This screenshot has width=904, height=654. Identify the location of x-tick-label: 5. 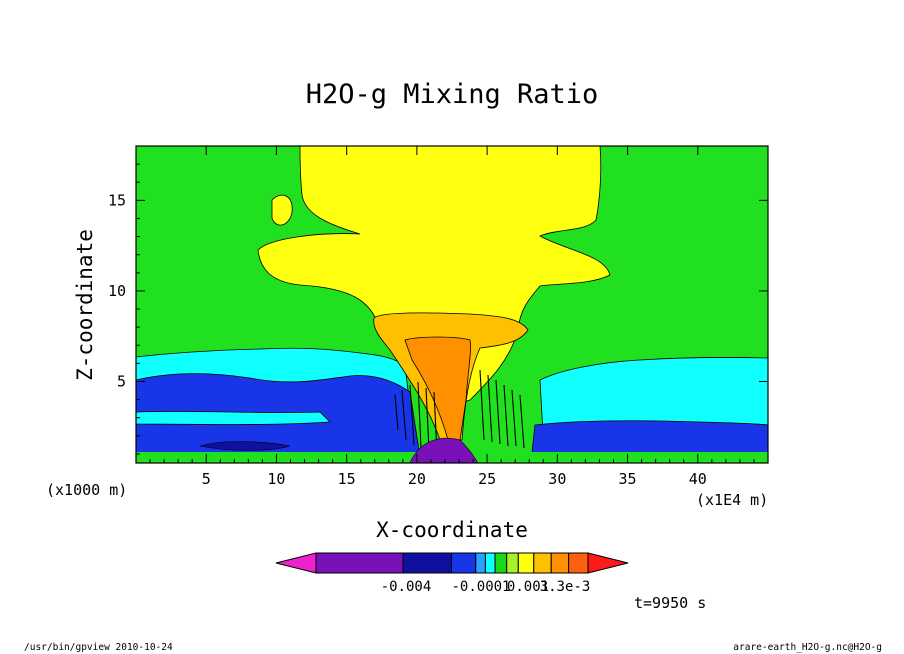
(206, 479).